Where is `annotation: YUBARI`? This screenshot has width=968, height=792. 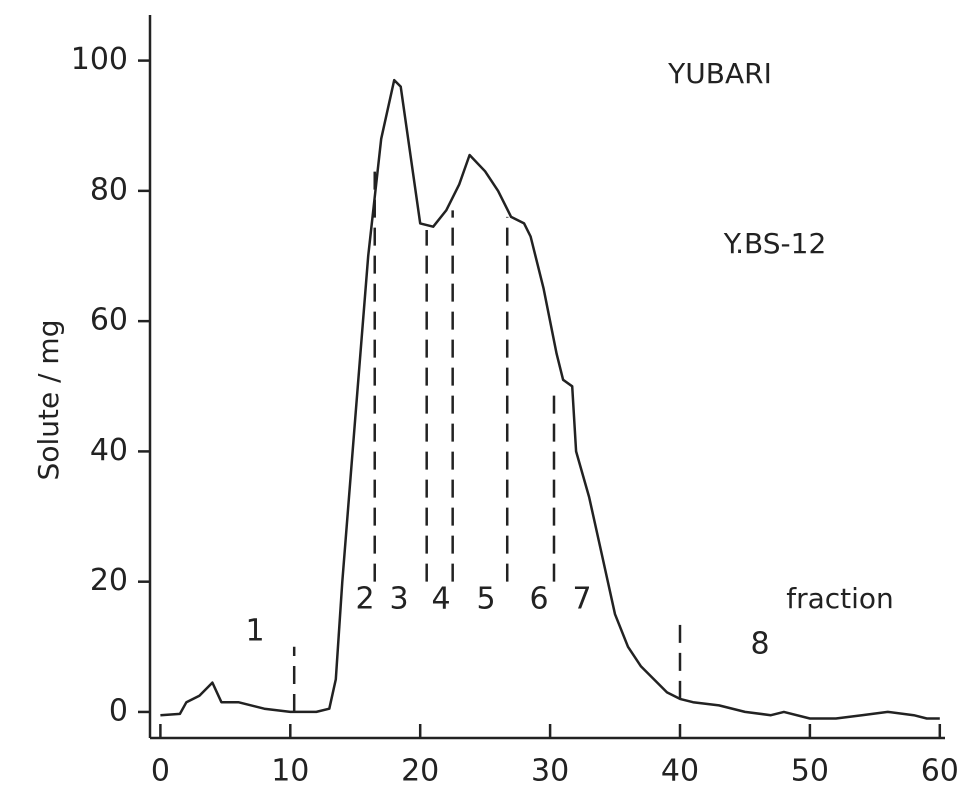
annotation: YUBARI is located at coordinates (719, 73).